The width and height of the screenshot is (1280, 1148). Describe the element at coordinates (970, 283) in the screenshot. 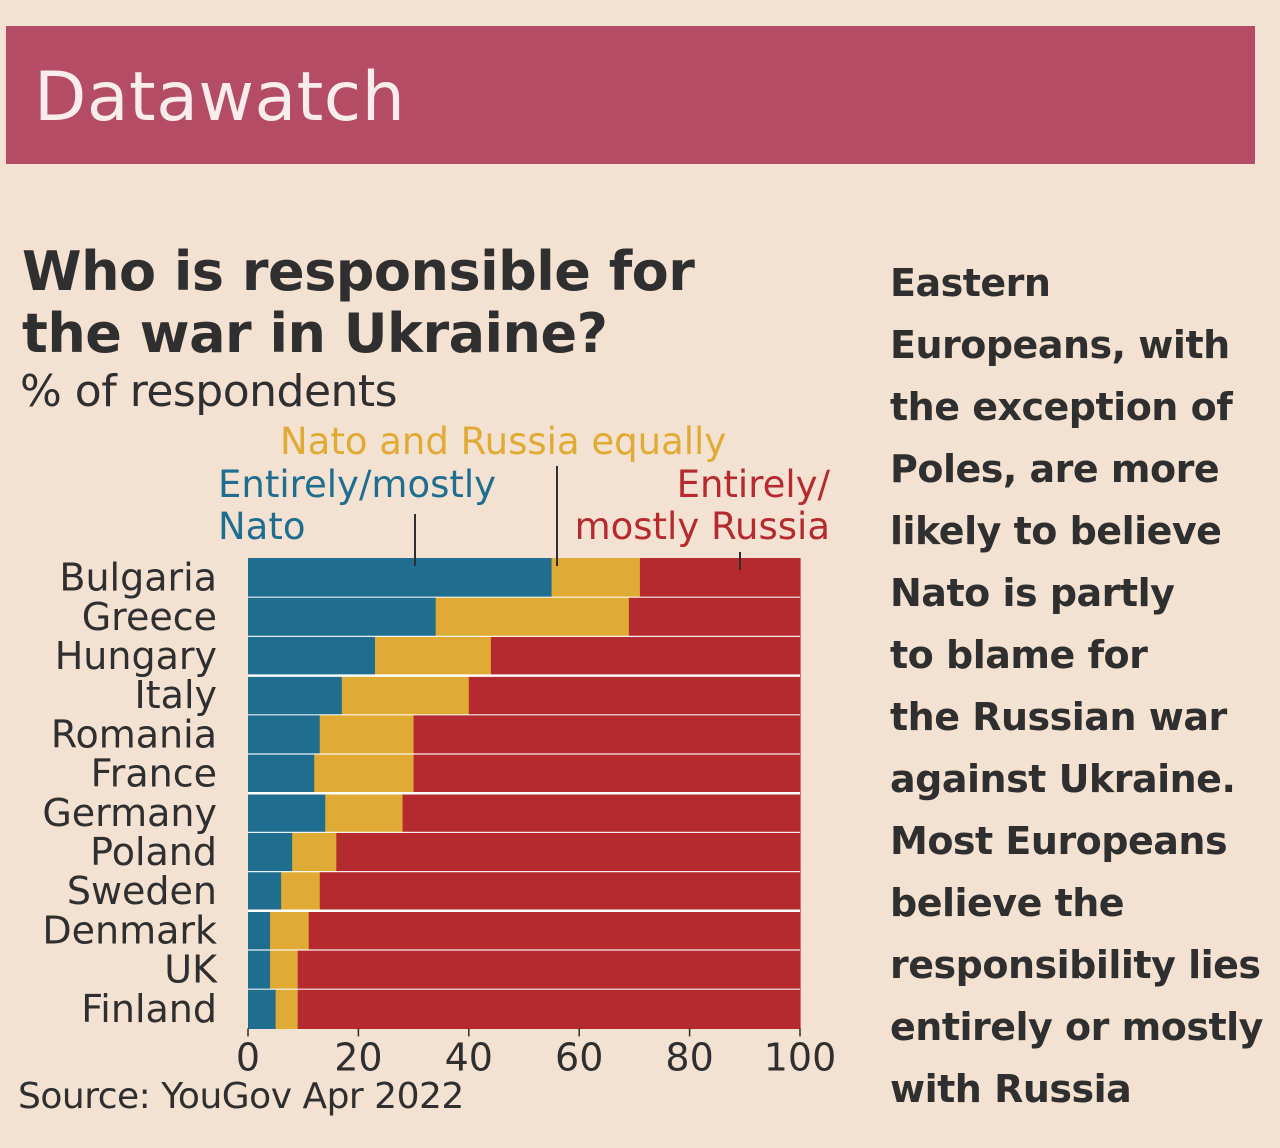

I see `commentary-line: Eastern` at that location.